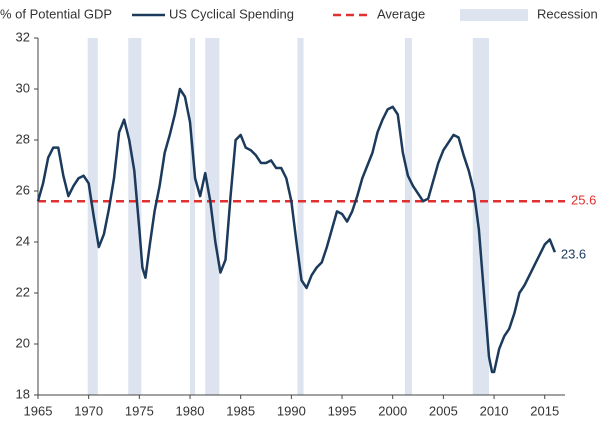 The height and width of the screenshot is (424, 598). I want to click on end-label: 23.6, so click(573, 254).